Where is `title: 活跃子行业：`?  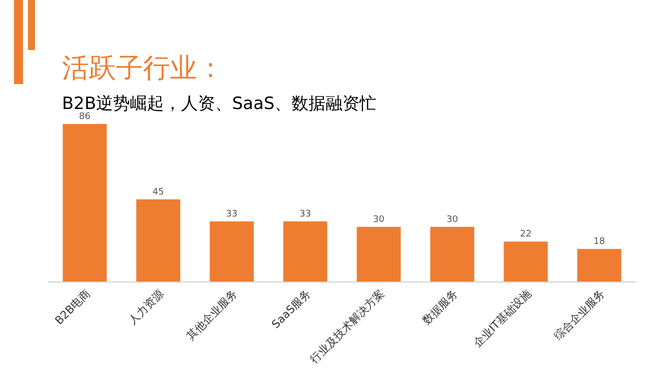 title: 活跃子行业： is located at coordinates (143, 68).